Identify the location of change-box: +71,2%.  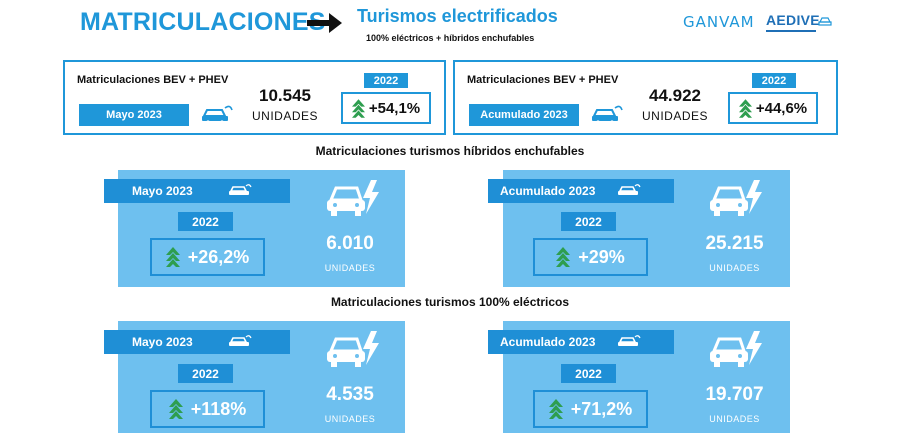
(590, 409).